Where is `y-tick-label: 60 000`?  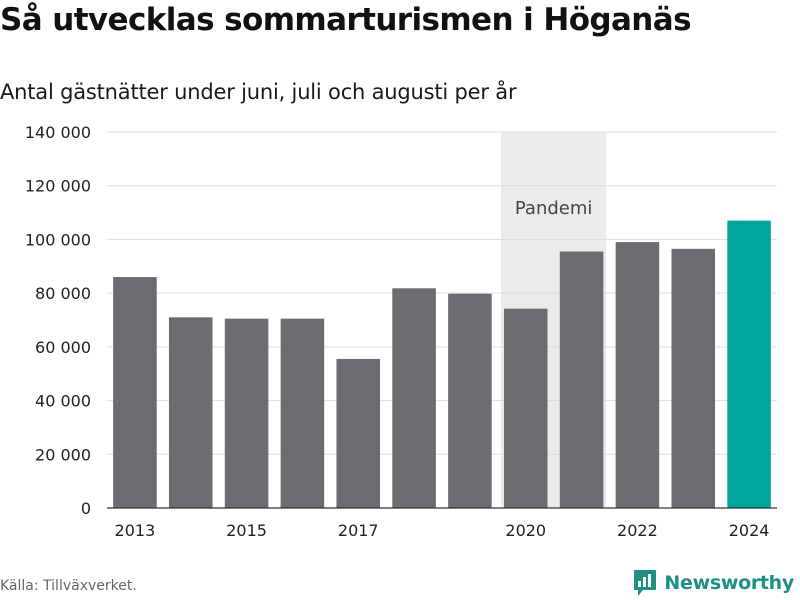
y-tick-label: 60 000 is located at coordinates (63, 347).